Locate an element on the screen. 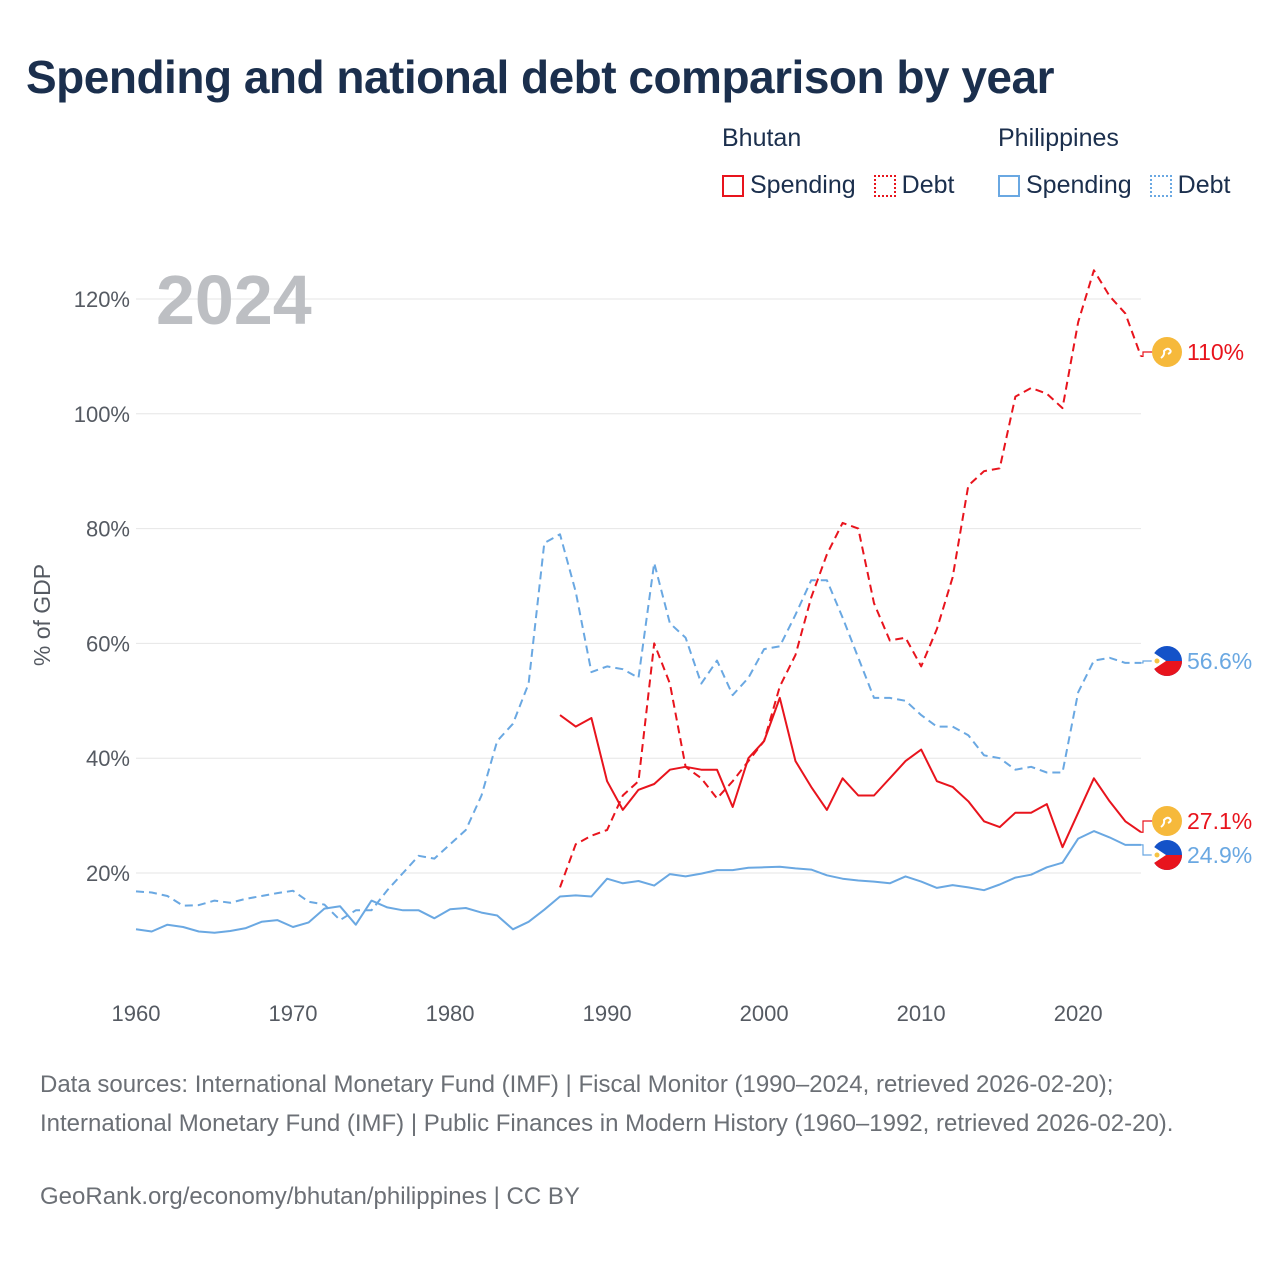  y-tick-label: 80% is located at coordinates (108, 529).